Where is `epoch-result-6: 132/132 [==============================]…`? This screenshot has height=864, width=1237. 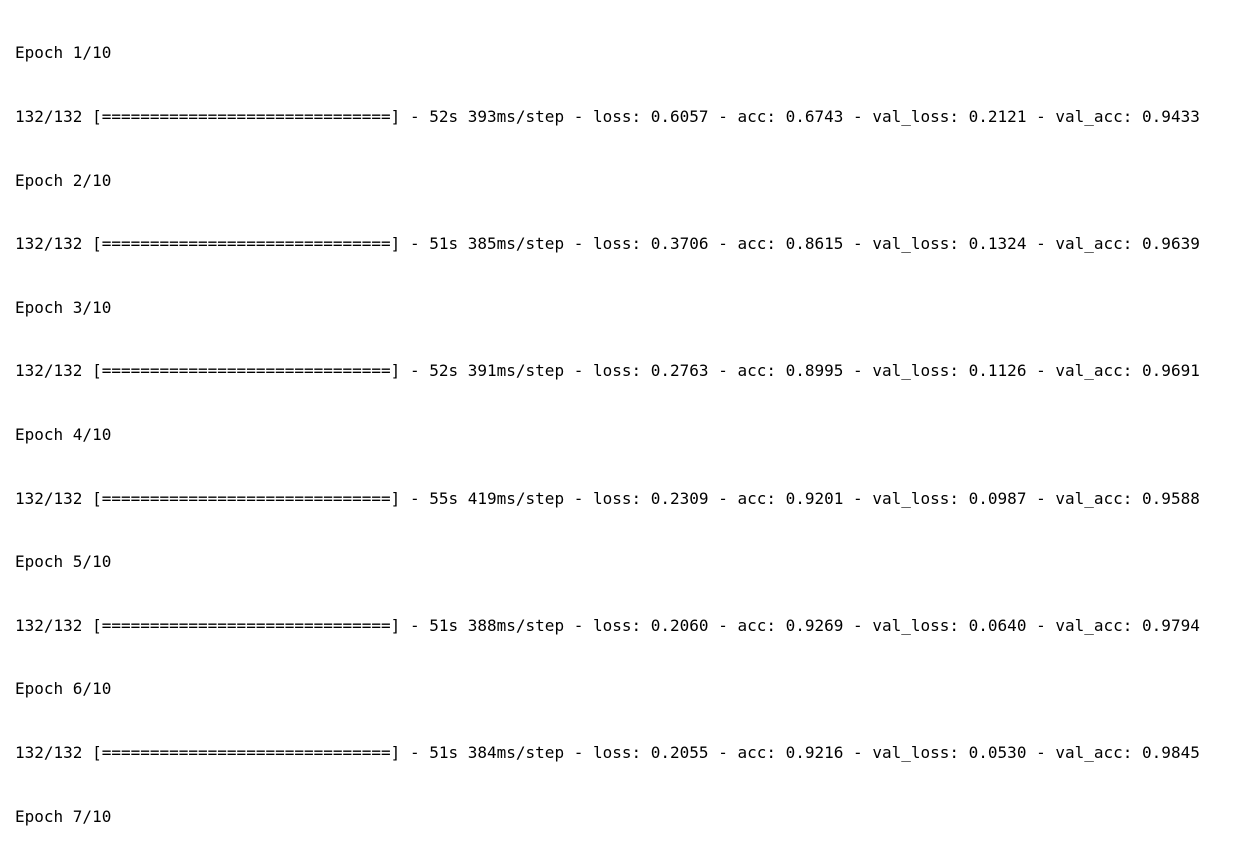
epoch-result-6: 132/132 [==============================]… is located at coordinates (607, 752).